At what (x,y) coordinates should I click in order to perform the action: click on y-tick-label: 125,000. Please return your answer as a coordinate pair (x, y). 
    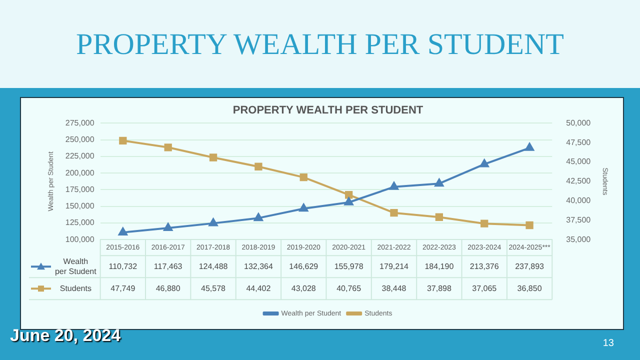
    Looking at the image, I should click on (80, 223).